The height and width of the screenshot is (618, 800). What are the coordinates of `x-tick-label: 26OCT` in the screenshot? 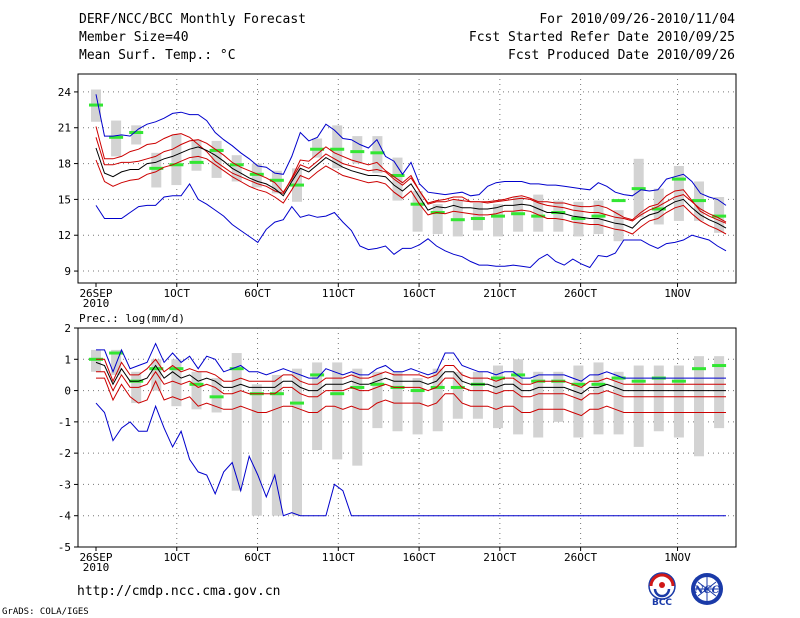 It's located at (580, 293).